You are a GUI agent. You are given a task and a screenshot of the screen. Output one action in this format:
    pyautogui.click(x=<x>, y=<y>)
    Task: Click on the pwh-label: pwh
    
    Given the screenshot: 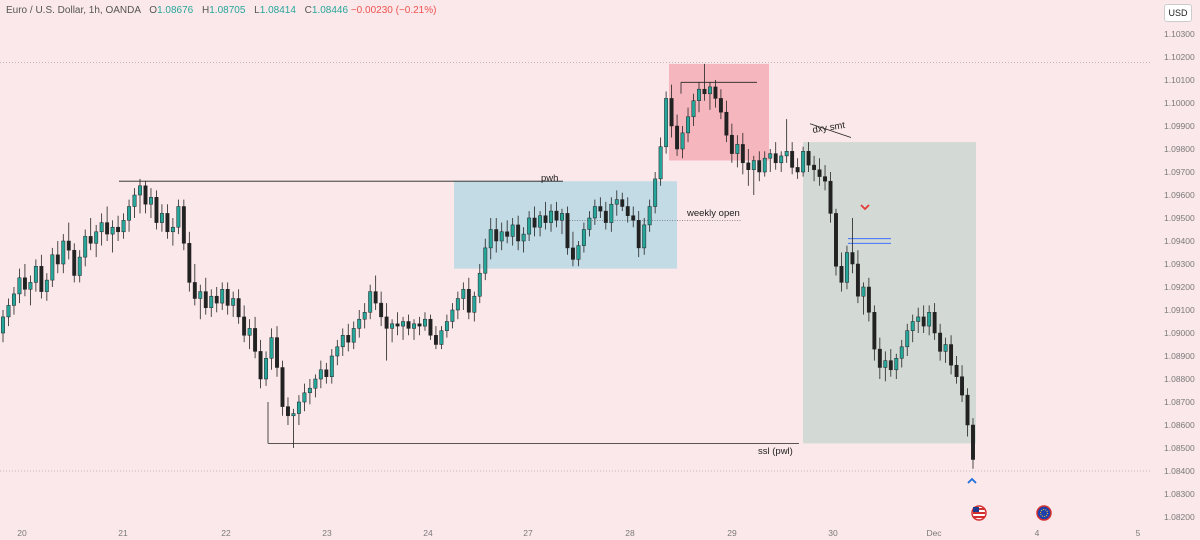 What is the action you would take?
    pyautogui.click(x=549, y=178)
    